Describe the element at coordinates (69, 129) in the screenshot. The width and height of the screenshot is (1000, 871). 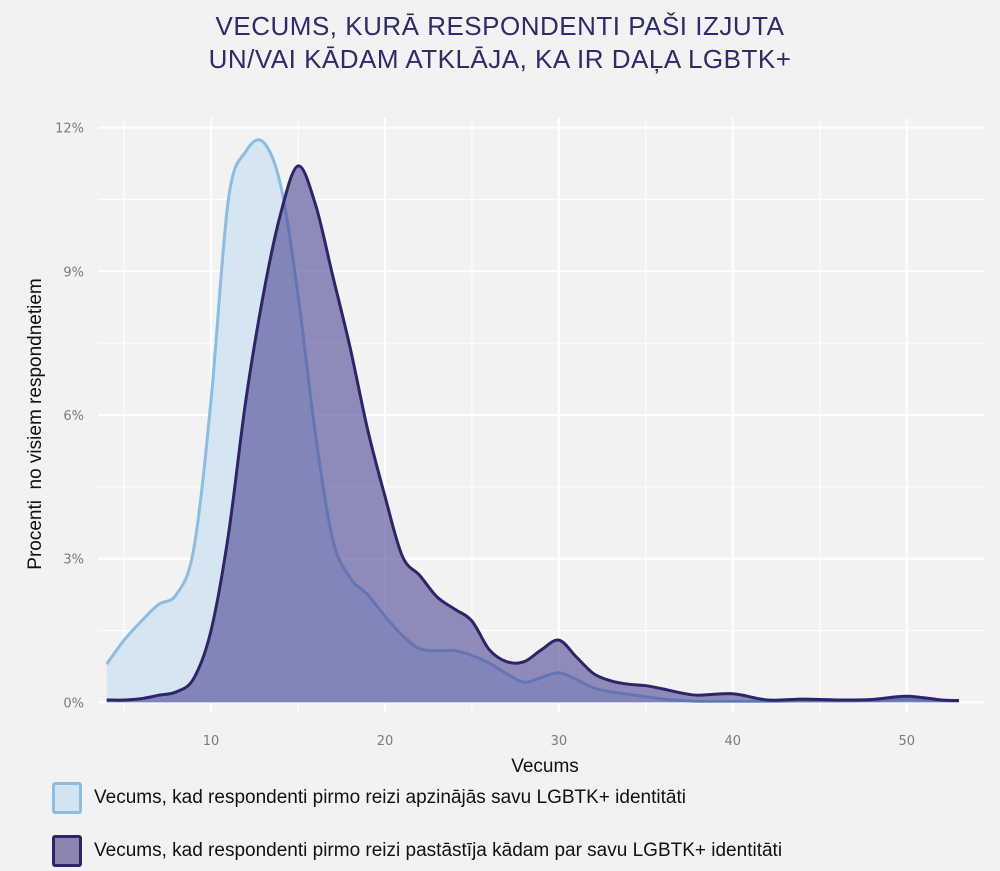
I see `y-tick-label: 12%` at that location.